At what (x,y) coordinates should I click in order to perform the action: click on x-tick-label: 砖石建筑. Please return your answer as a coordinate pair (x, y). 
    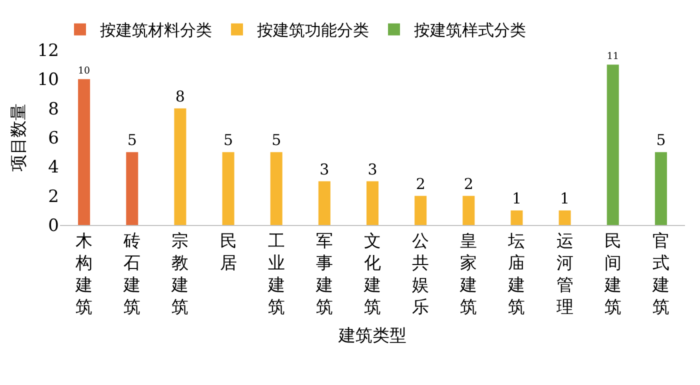
    Looking at the image, I should click on (131, 274).